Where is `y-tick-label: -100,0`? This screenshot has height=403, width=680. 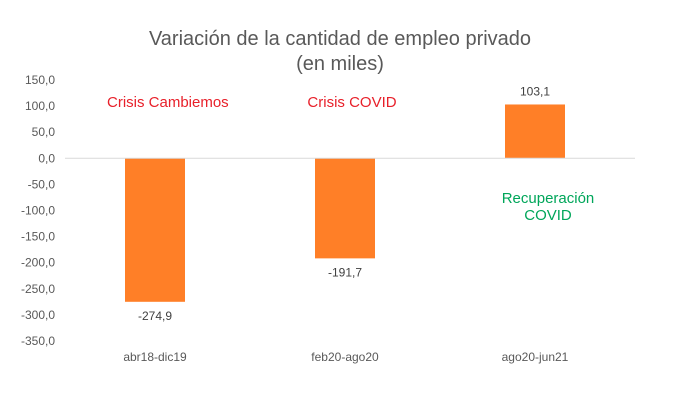 y-tick-label: -100,0 is located at coordinates (38, 211).